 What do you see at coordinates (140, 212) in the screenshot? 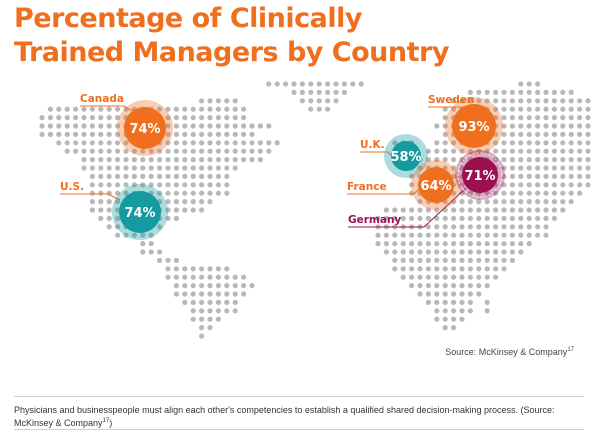
I see `u-s-bubble-core` at bounding box center [140, 212].